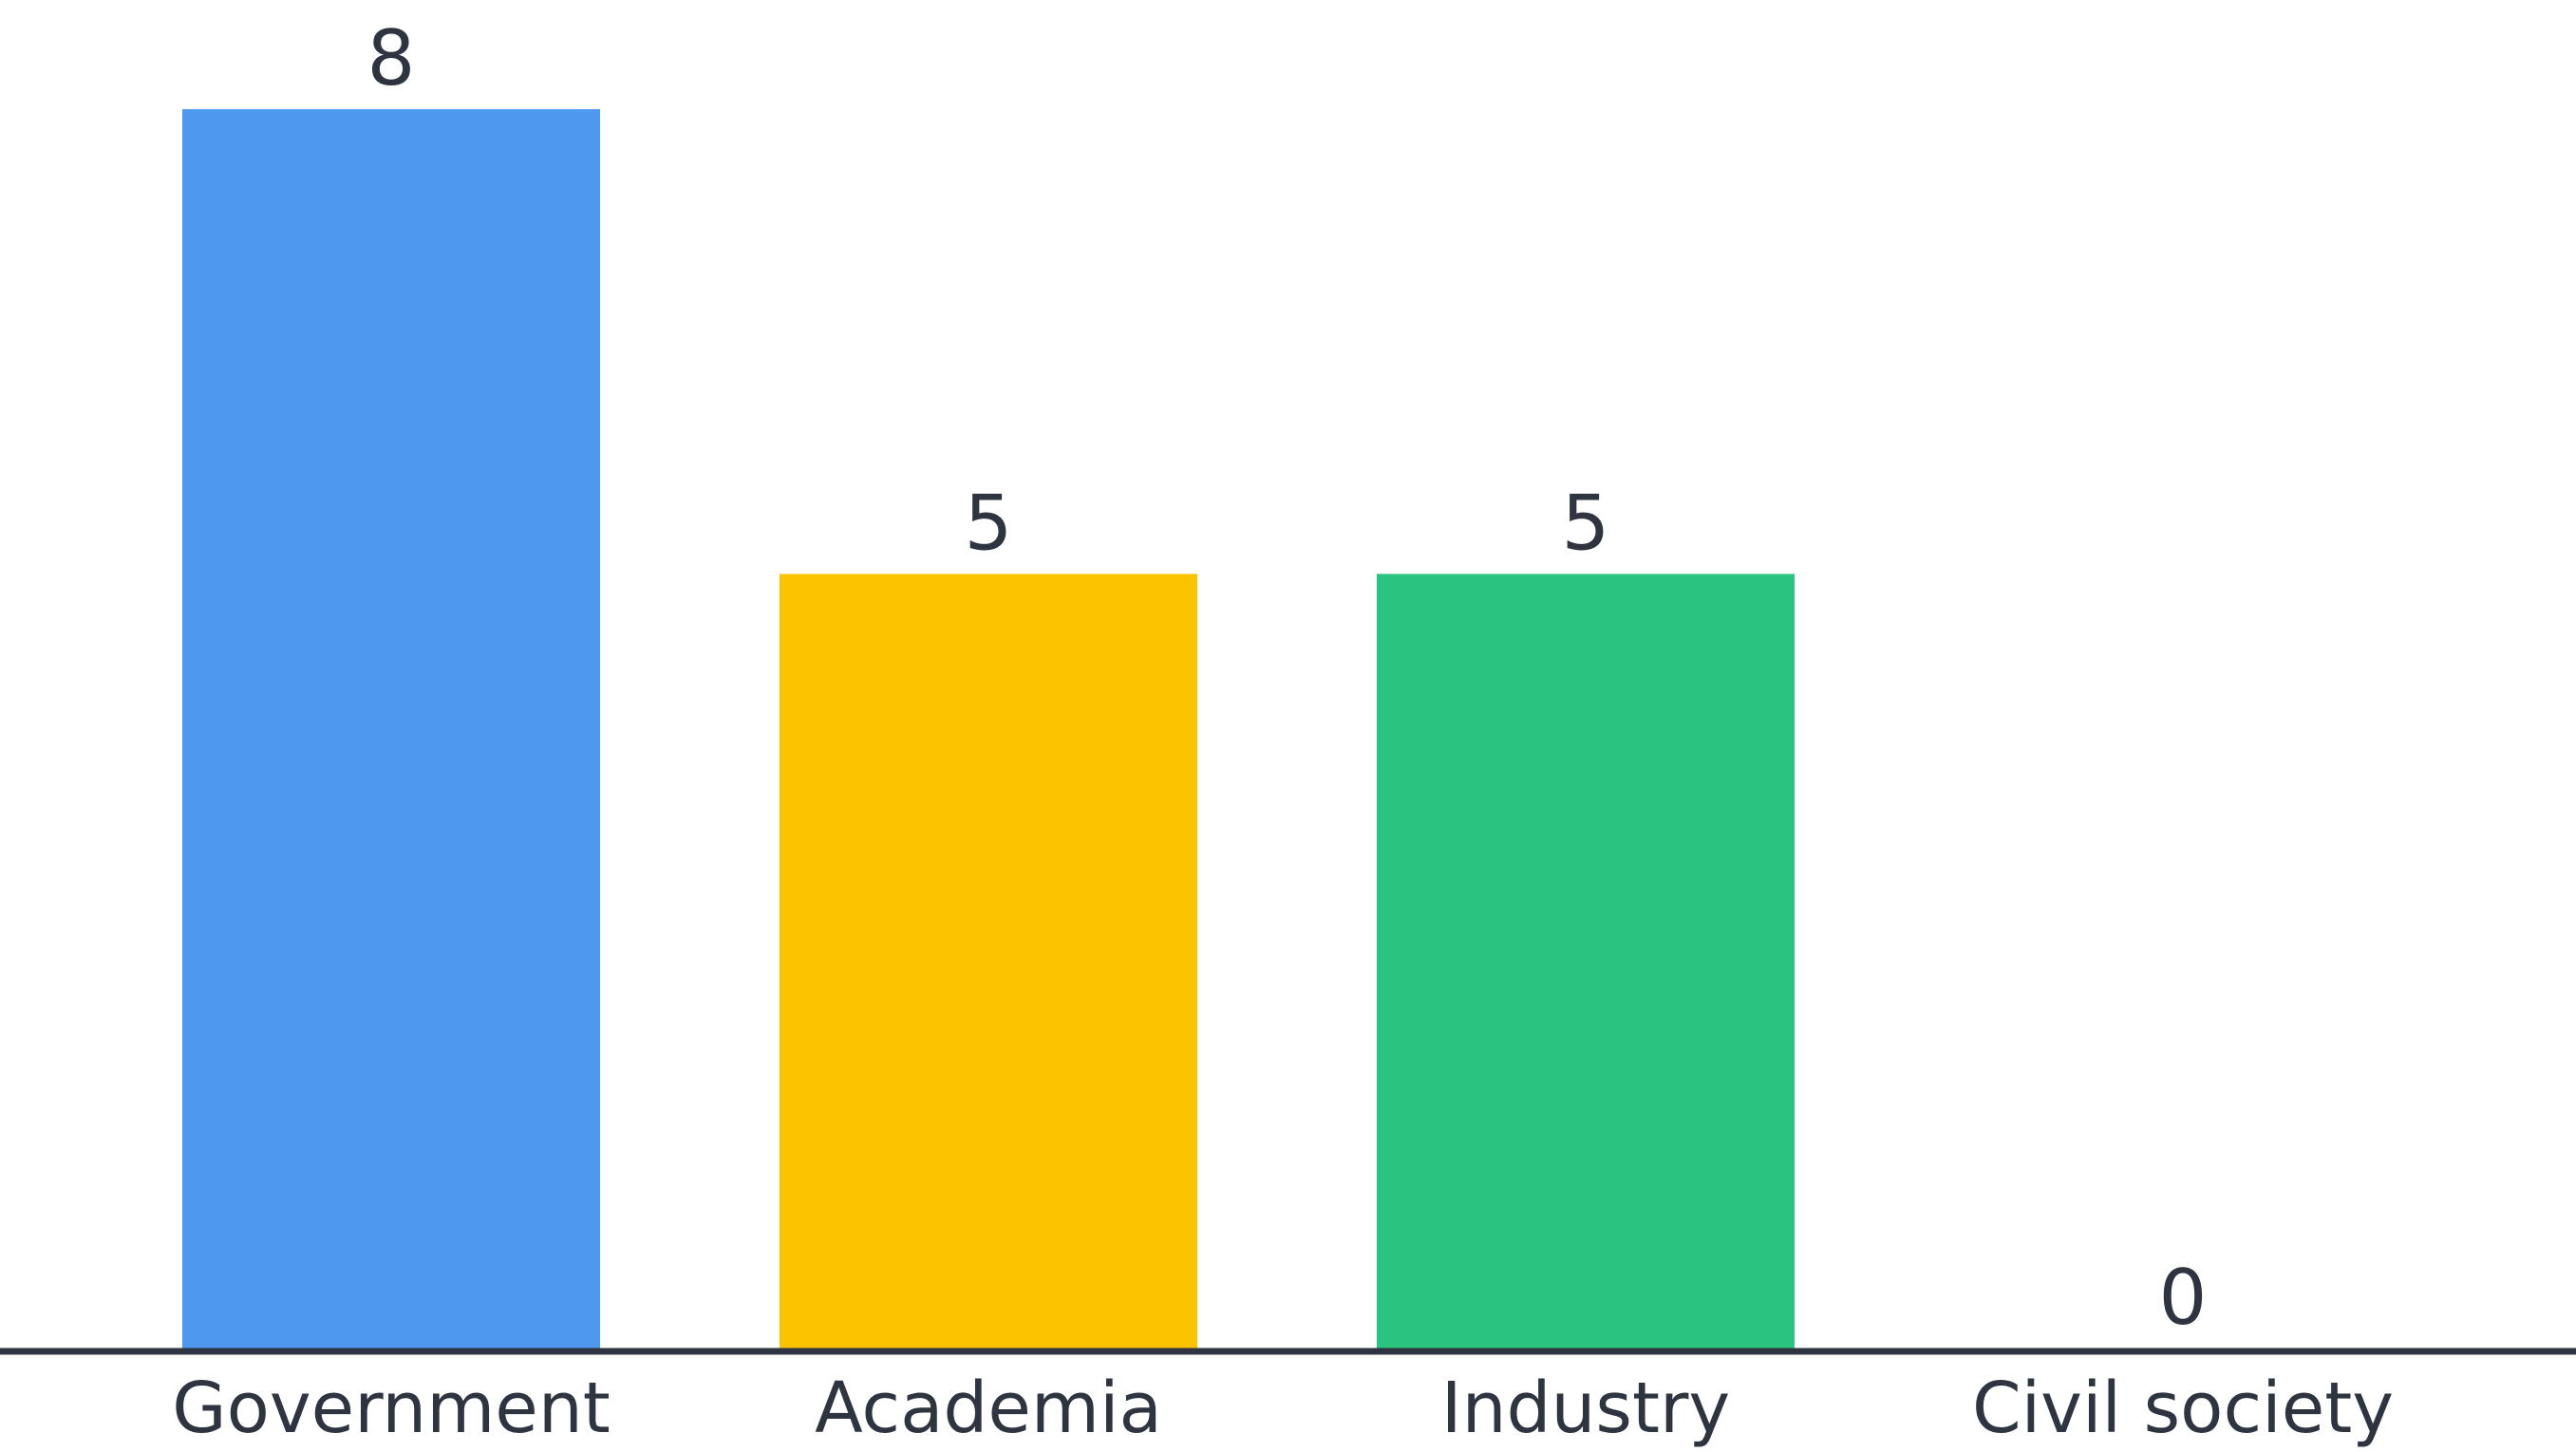  Describe the element at coordinates (391, 58) in the screenshot. I see `value-label-government: 8` at that location.